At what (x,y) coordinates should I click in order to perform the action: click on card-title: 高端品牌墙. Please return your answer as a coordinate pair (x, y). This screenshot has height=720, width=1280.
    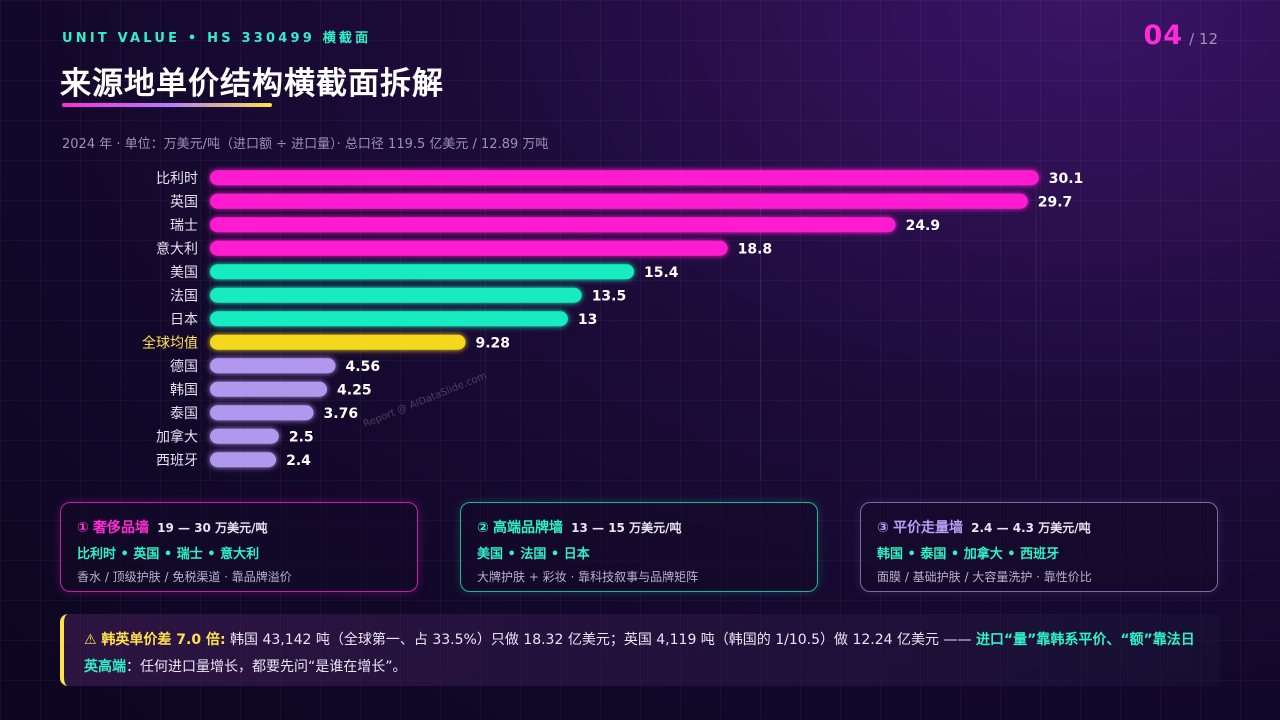
    Looking at the image, I should click on (528, 528).